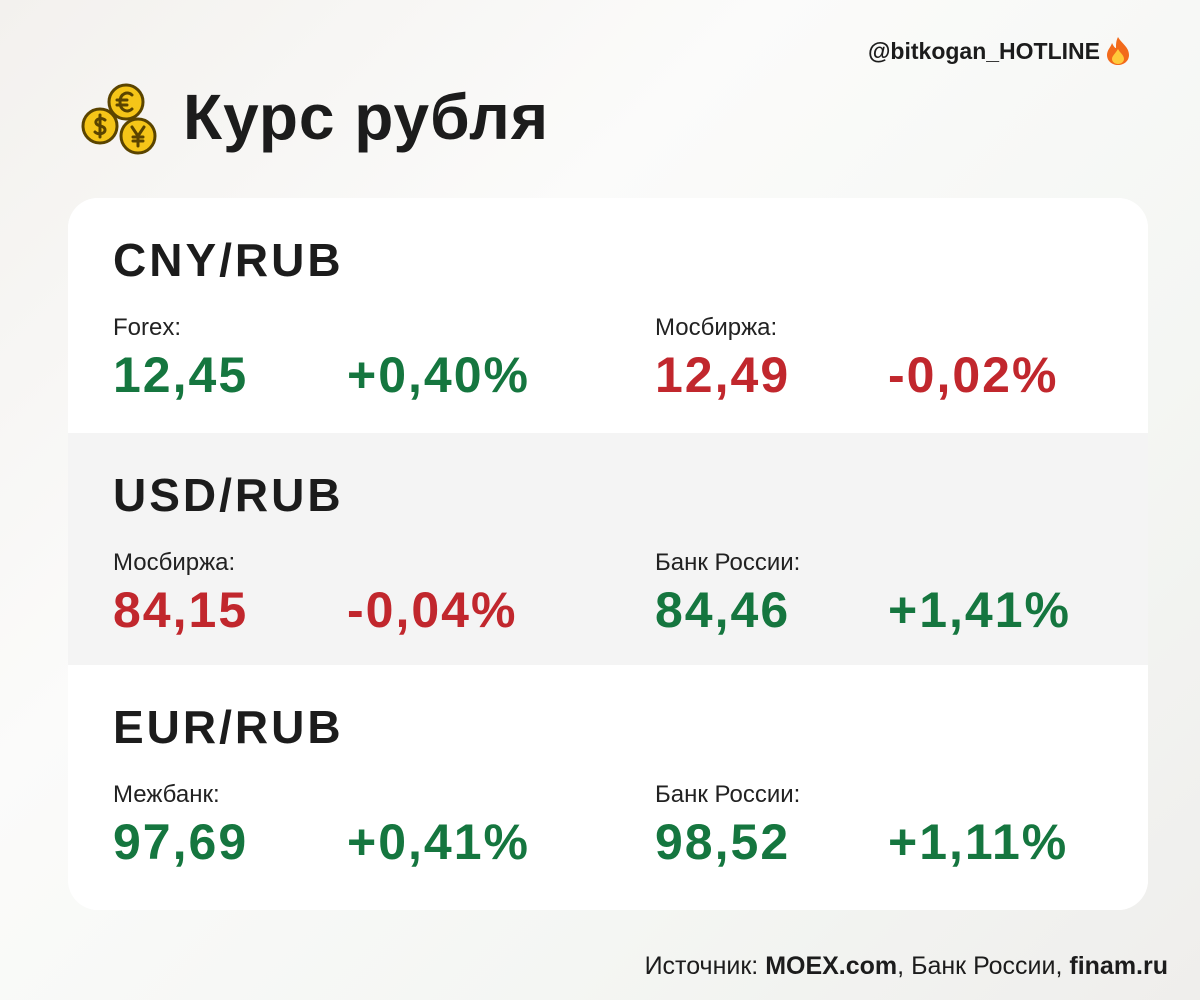 This screenshot has width=1200, height=1000. Describe the element at coordinates (432, 610) in the screenshot. I see `quote-change: -0,04%` at that location.